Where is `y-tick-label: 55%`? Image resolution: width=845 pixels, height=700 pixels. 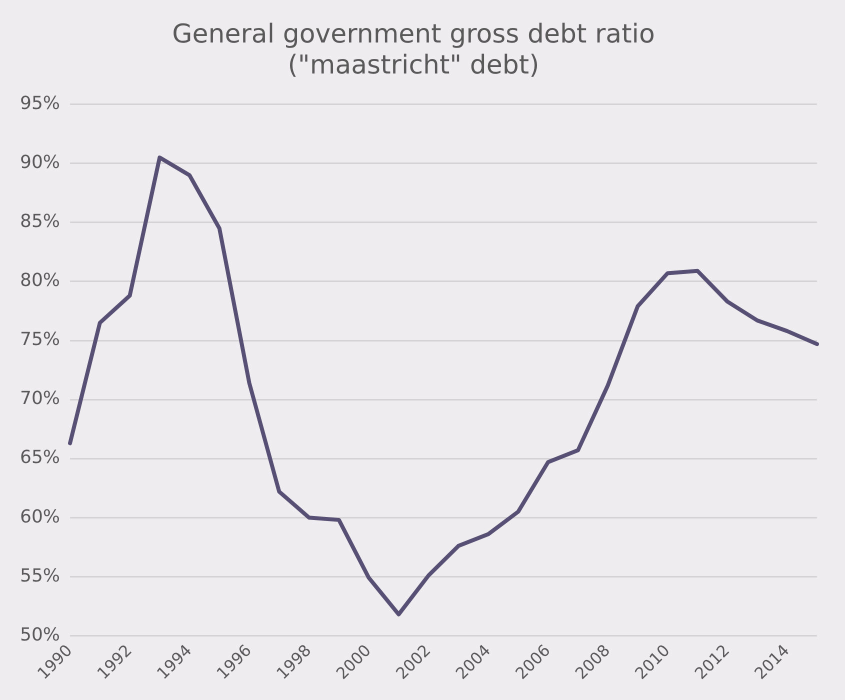 y-tick-label: 55% is located at coordinates (40, 575).